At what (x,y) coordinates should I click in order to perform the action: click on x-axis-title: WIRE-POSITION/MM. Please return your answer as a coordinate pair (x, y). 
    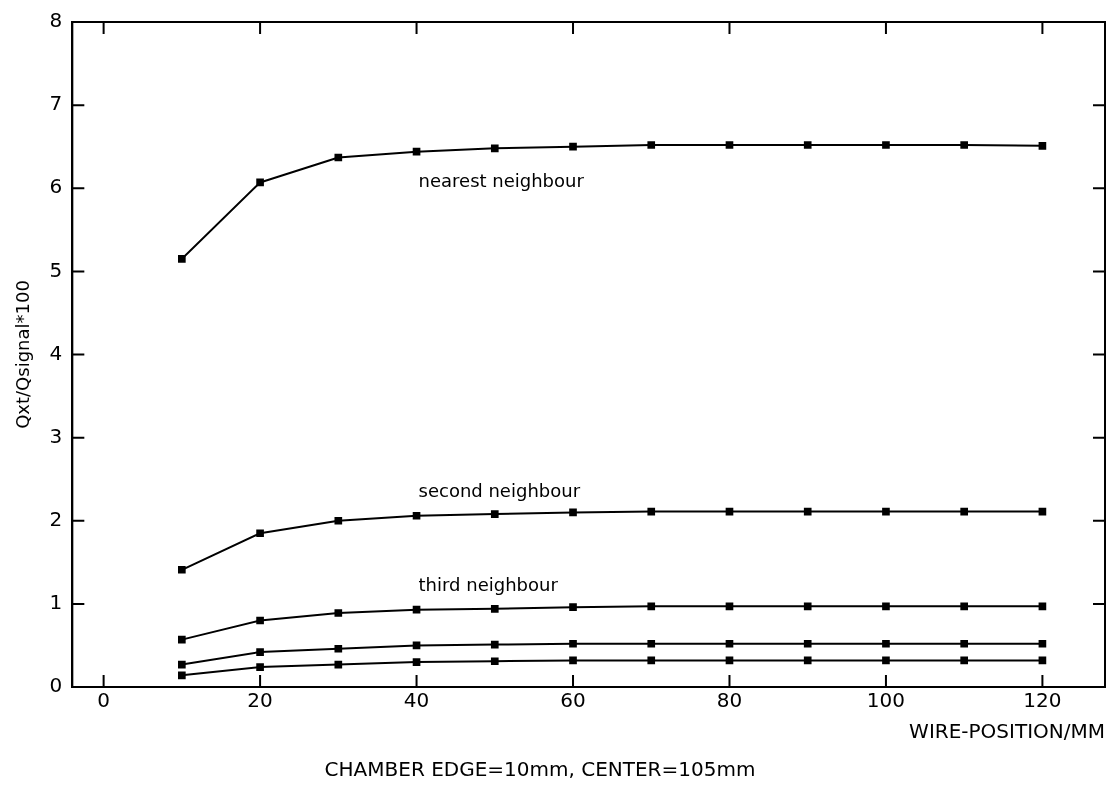
    Looking at the image, I should click on (1007, 731).